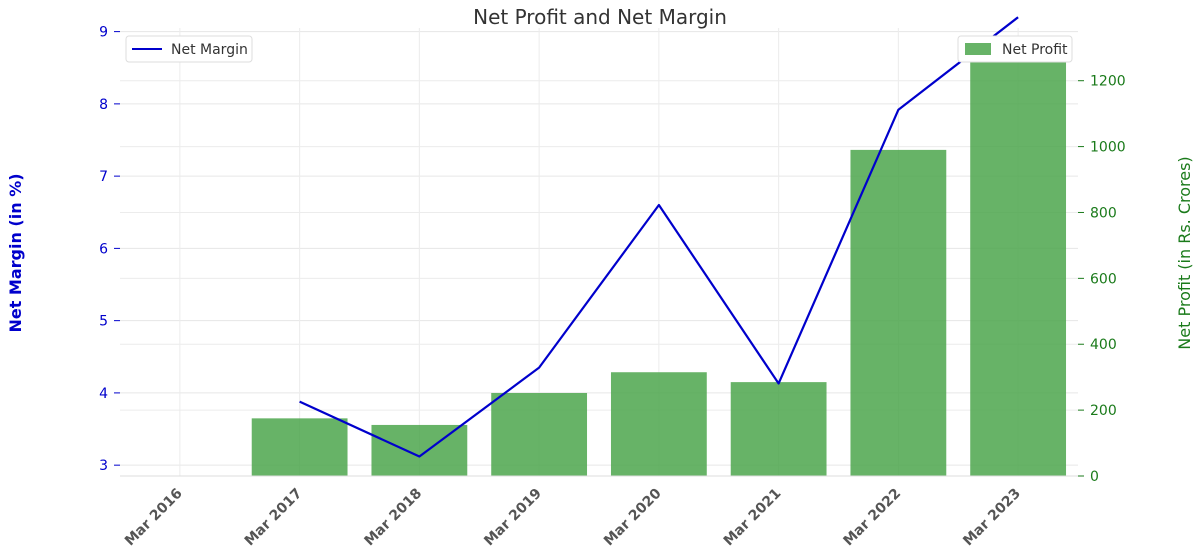 This screenshot has height=556, width=1200. I want to click on tick-left-label: 5, so click(103, 322).